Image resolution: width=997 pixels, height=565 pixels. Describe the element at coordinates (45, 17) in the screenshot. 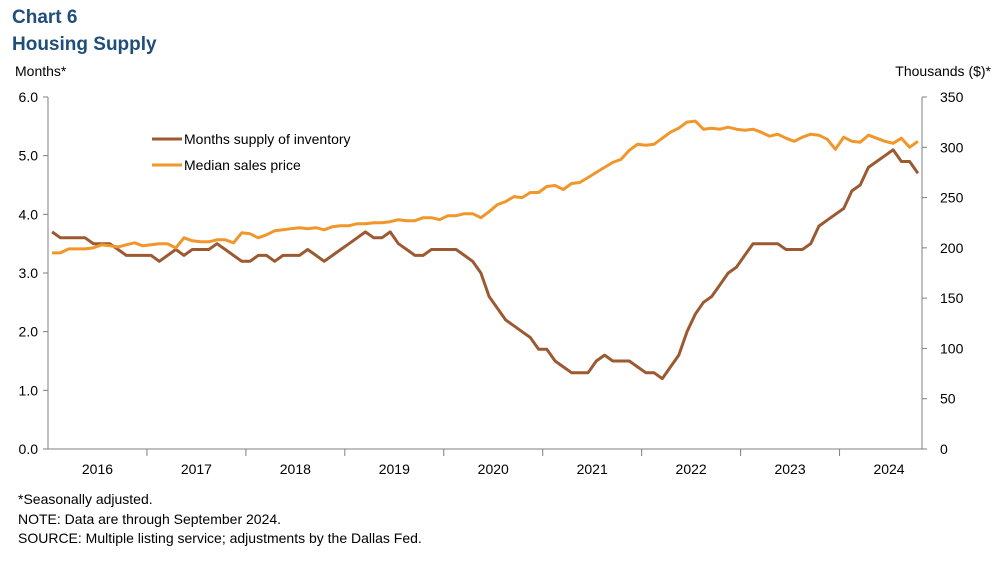

I see `chart-number: Chart 6` at that location.